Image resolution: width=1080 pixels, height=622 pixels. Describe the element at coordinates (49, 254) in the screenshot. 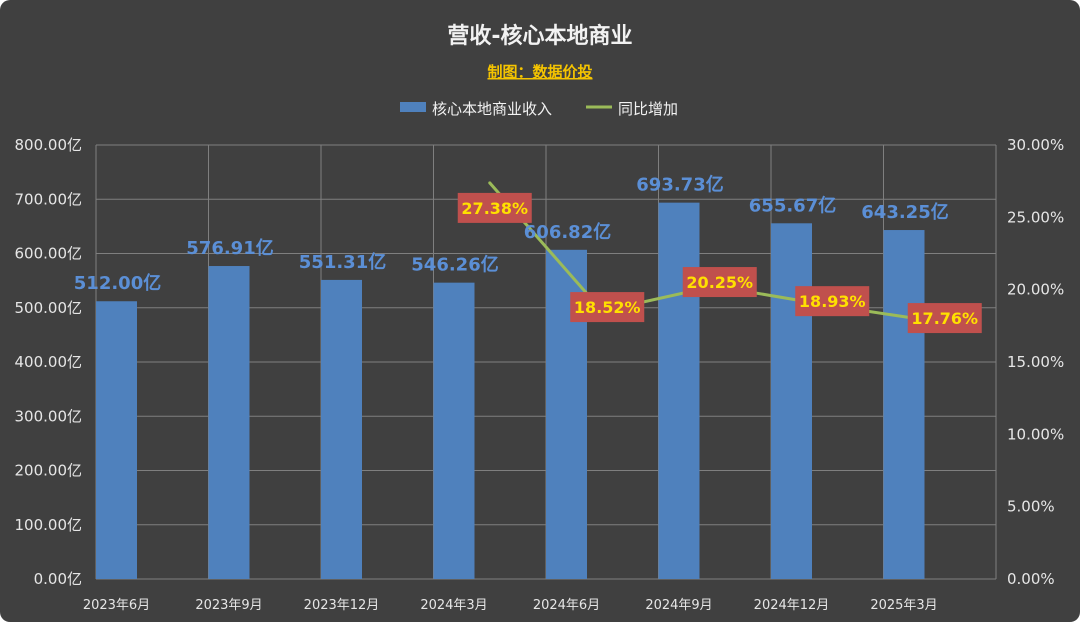

I see `y-left-tick-label: 600.00亿` at that location.